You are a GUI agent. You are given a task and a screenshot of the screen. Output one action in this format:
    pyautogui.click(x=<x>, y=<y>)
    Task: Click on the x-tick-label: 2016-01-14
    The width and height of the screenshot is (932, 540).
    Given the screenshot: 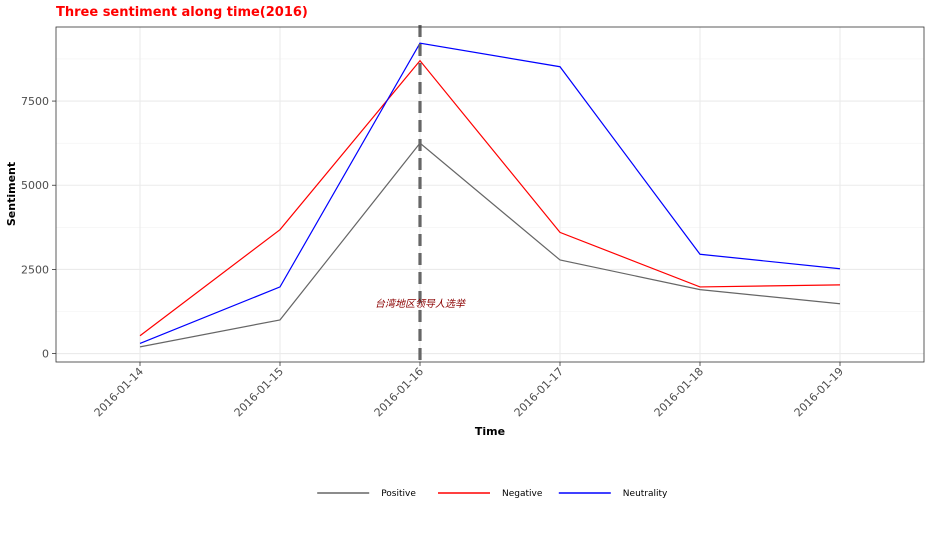 What is the action you would take?
    pyautogui.click(x=119, y=392)
    